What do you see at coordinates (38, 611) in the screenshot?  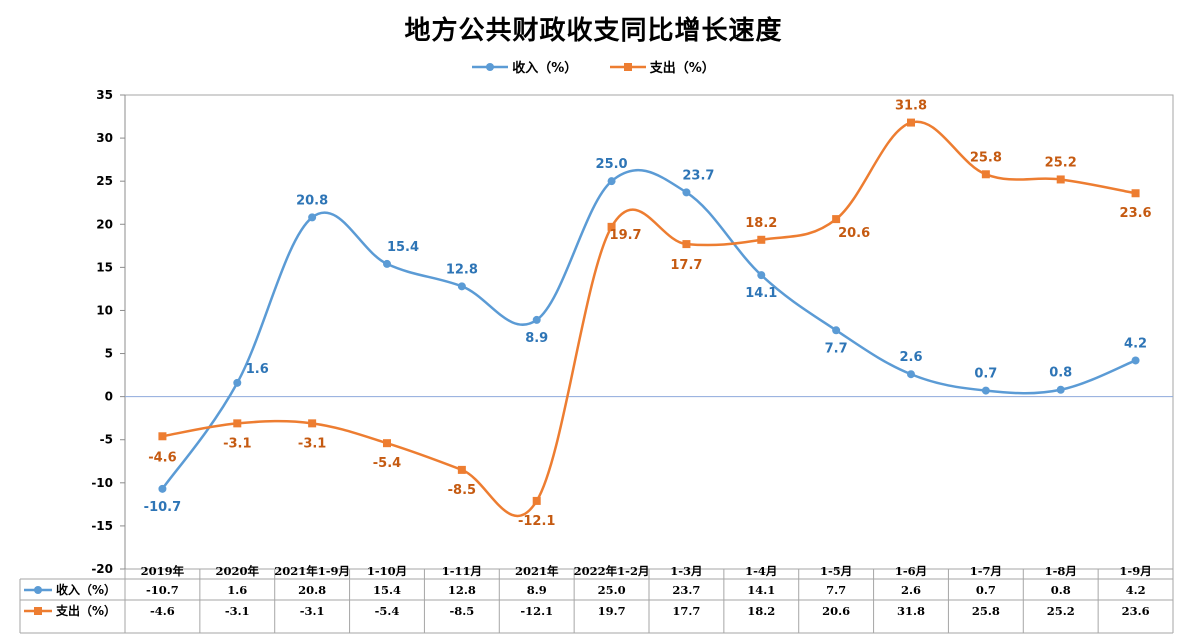 I see `table-legend-marker-expense` at bounding box center [38, 611].